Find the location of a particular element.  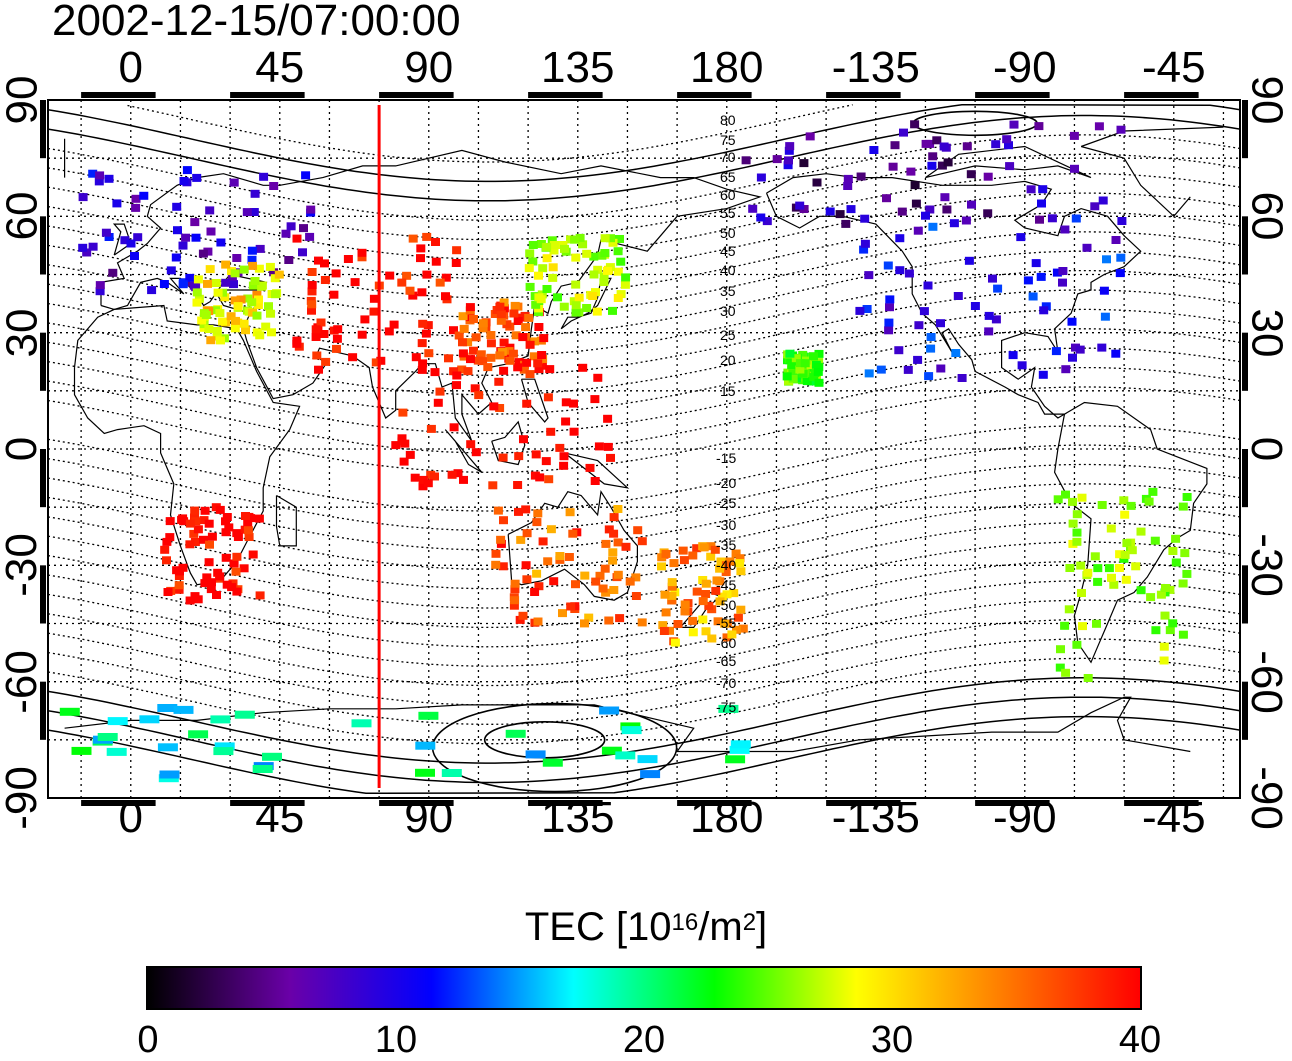

contour-label: -75 is located at coordinates (726, 707).